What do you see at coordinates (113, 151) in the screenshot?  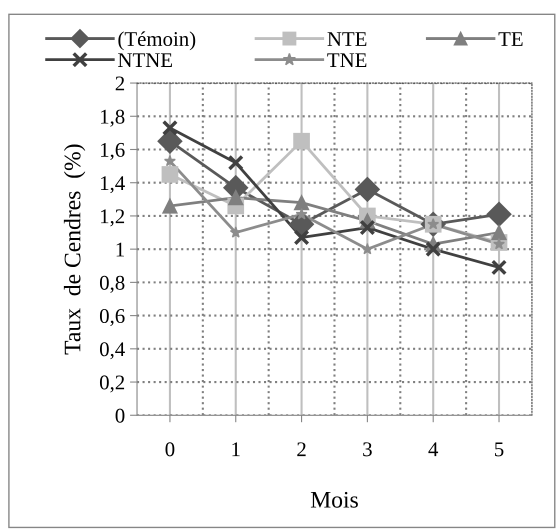 I see `y-tick-label: 1,6` at bounding box center [113, 151].